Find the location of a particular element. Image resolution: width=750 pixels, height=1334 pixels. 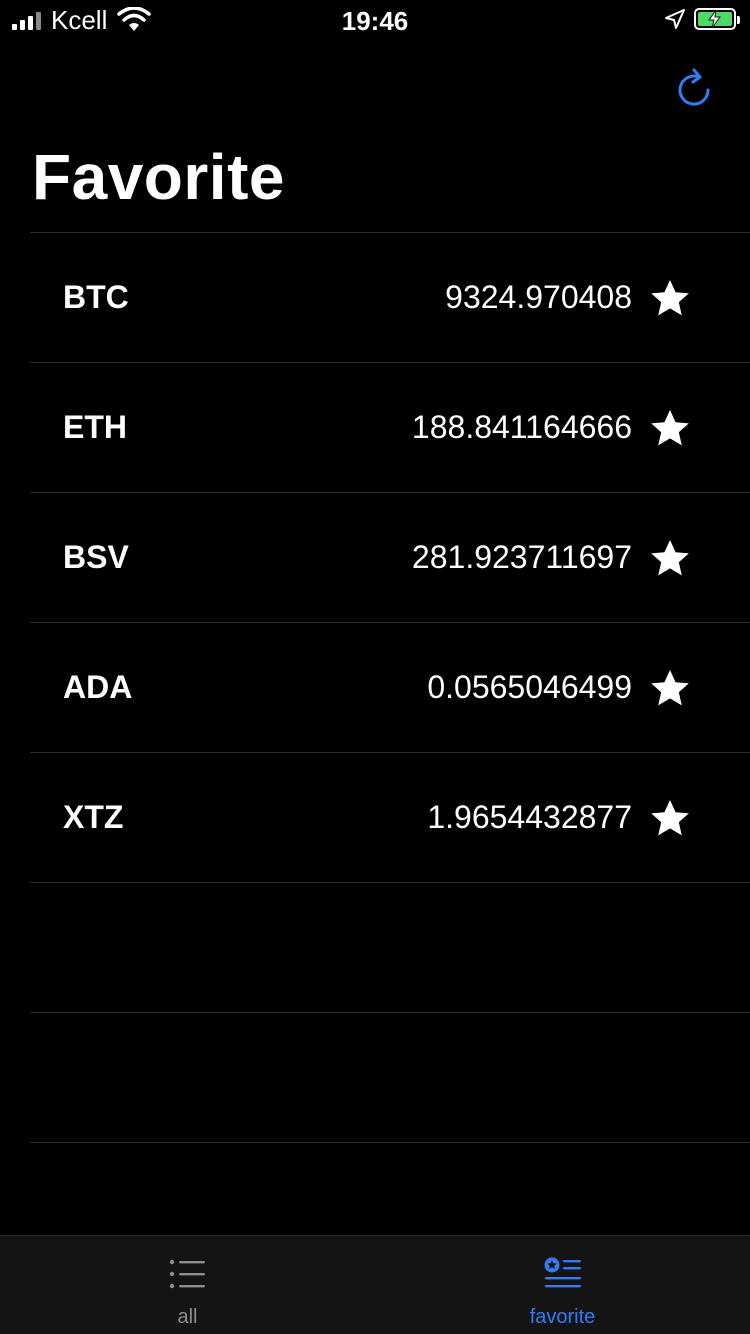

tab-favorite: favorite is located at coordinates (562, 1285).